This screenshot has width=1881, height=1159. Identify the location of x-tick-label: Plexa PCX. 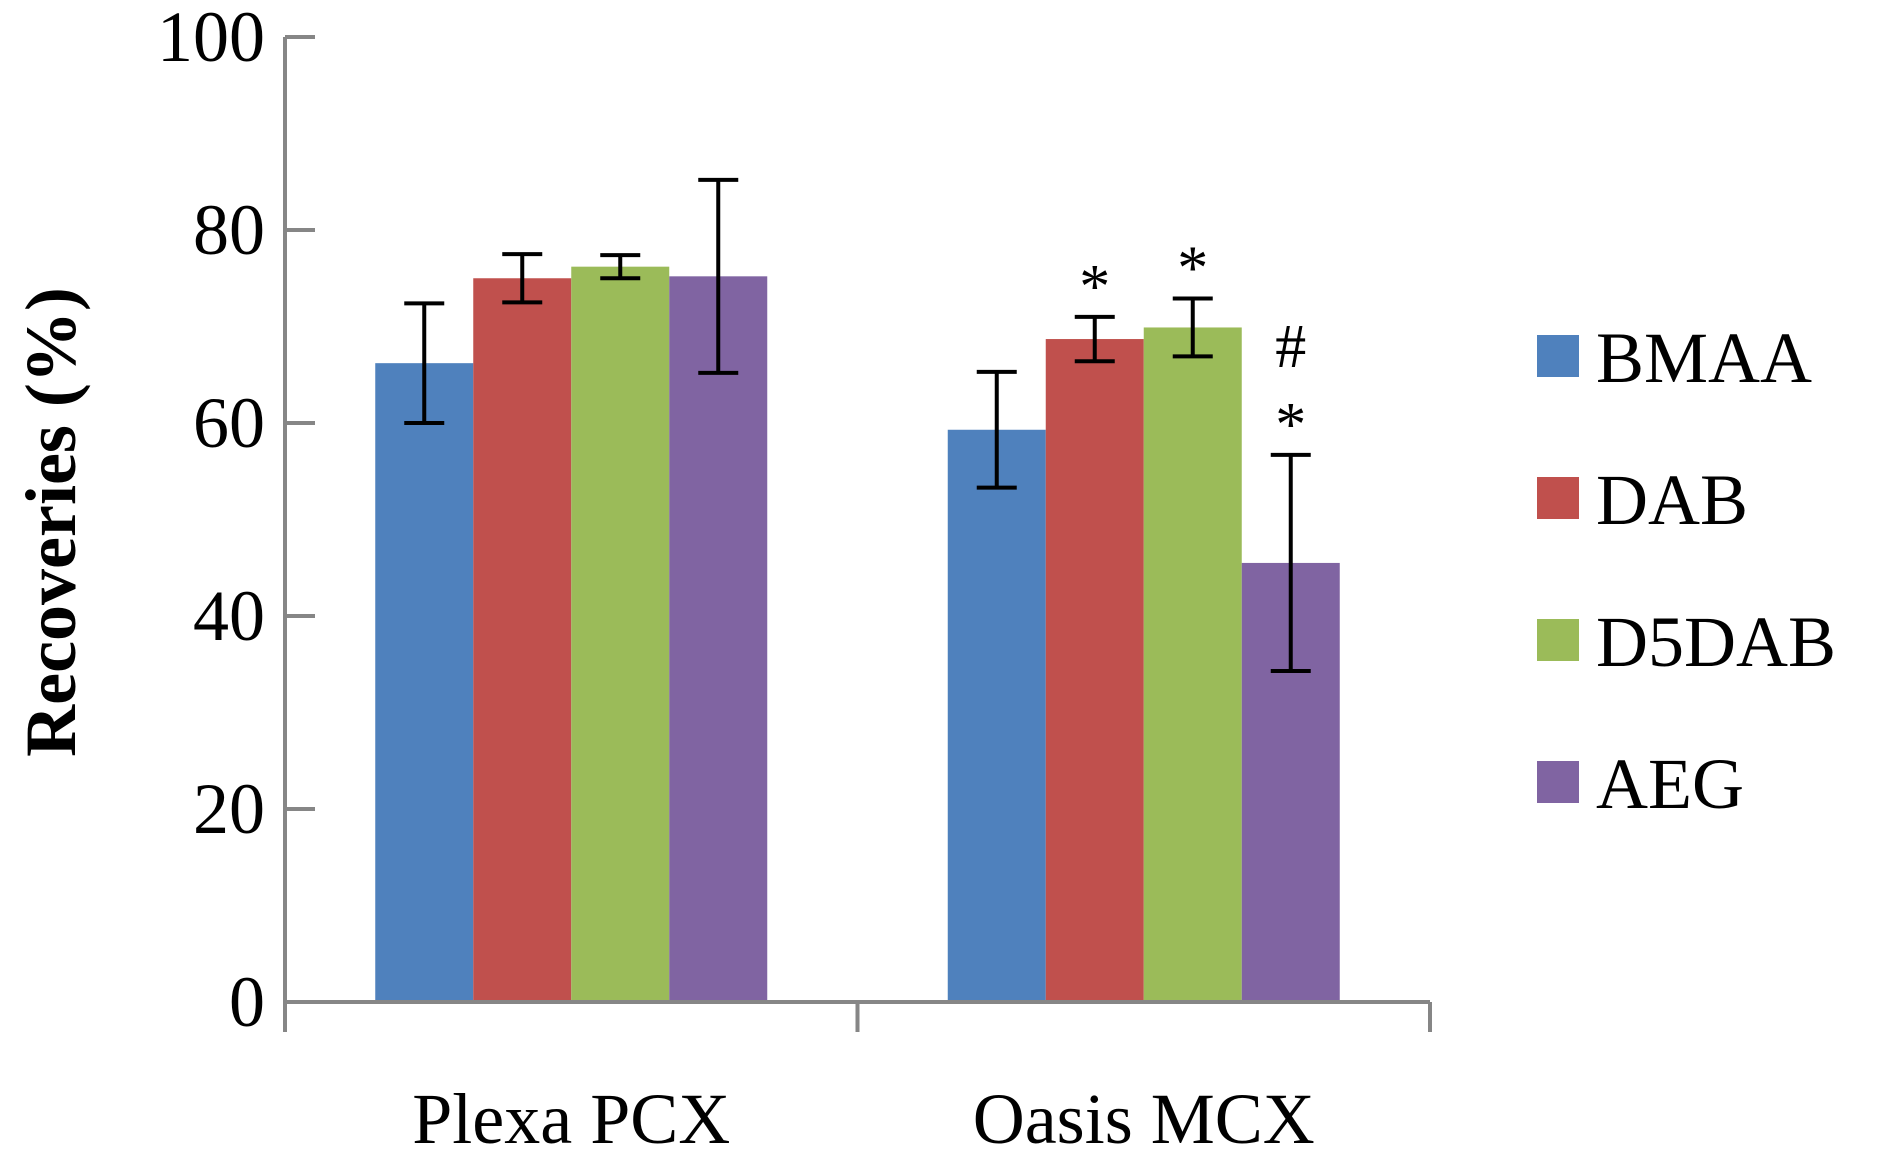
(571, 1119).